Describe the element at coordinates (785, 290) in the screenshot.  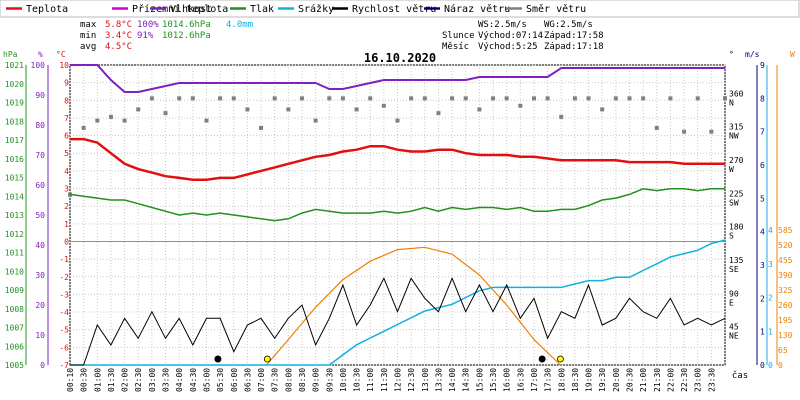
I see `solar-axis-tick: 325` at that location.